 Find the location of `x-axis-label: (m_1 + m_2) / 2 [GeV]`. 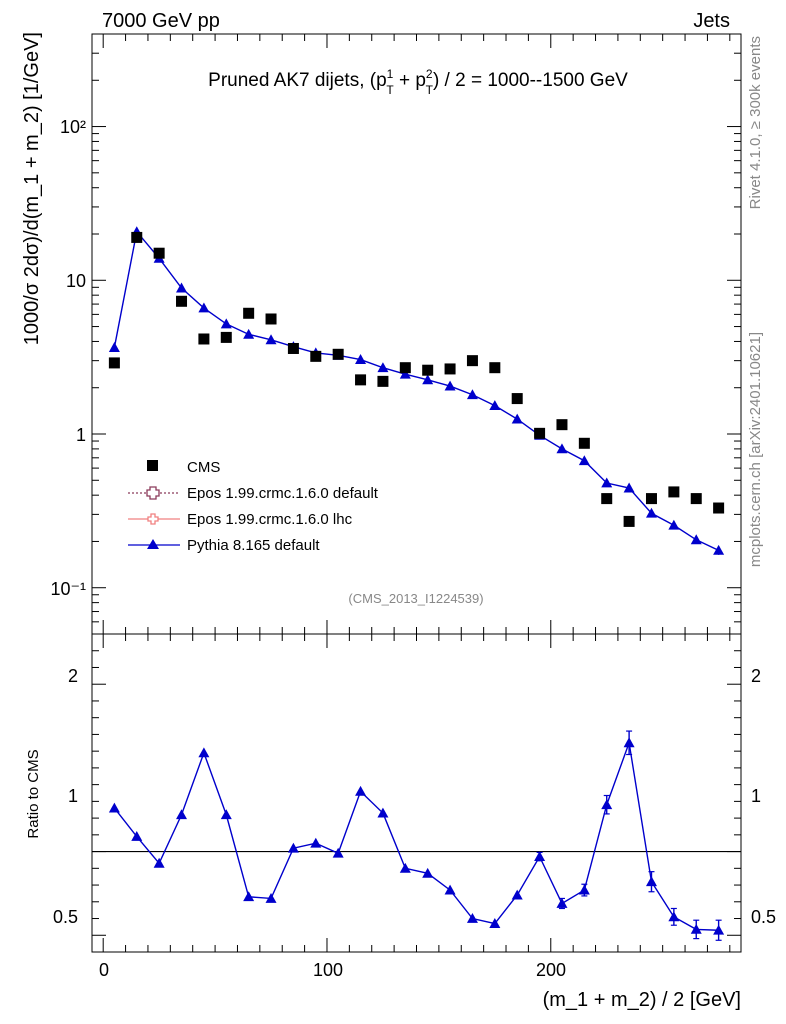

x-axis-label: (m_1 + m_2) / 2 [GeV] is located at coordinates (642, 1000).